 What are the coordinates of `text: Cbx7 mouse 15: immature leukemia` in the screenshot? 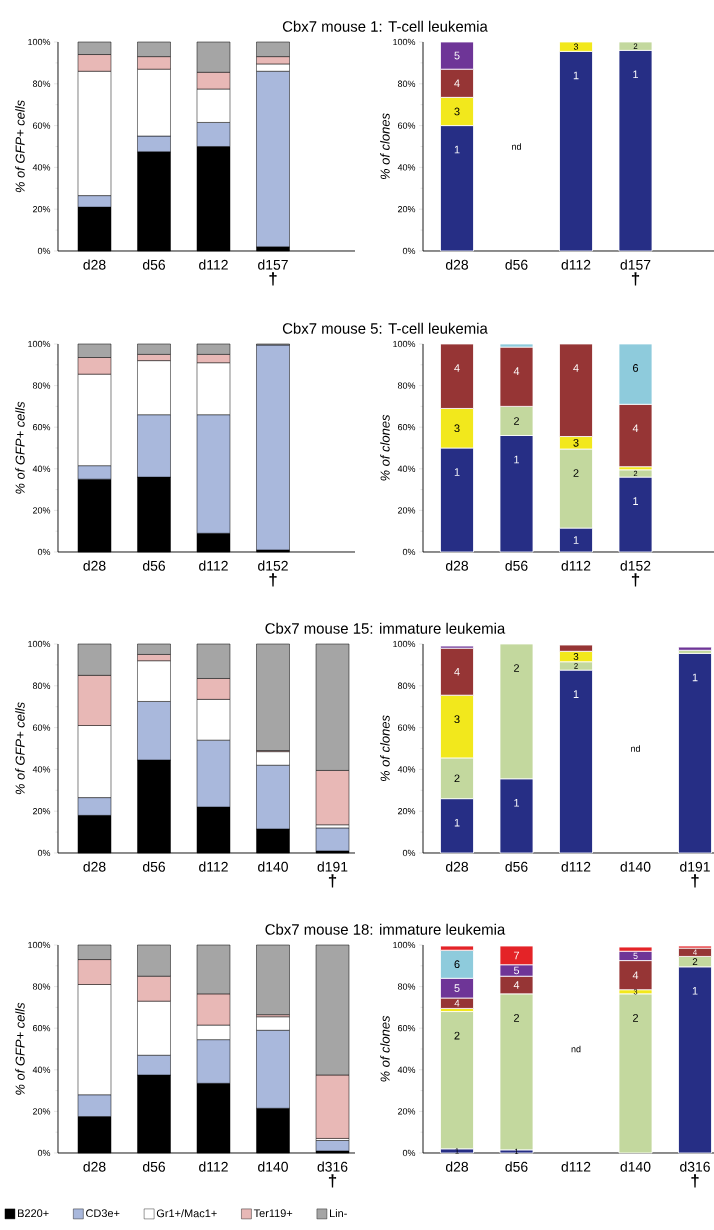 It's located at (385, 628).